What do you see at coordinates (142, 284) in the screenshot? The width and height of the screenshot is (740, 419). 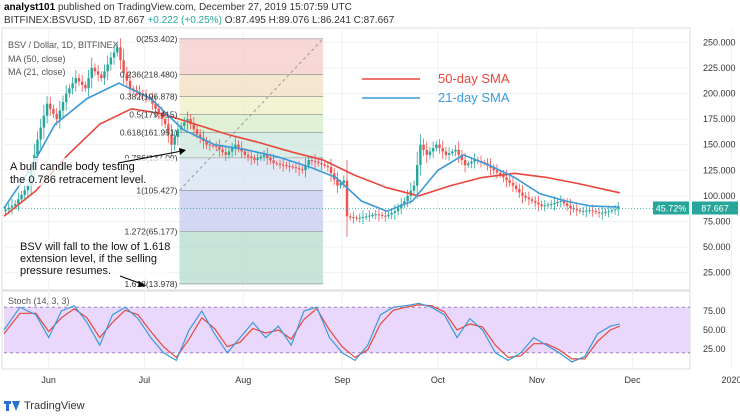 I see `note2-arrowhead` at bounding box center [142, 284].